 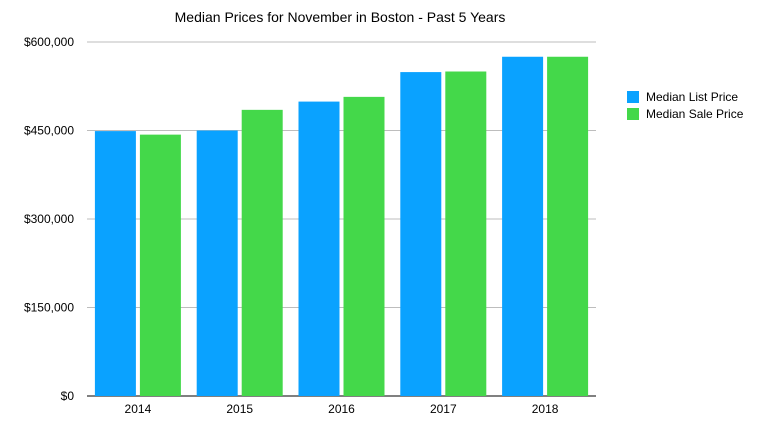 What do you see at coordinates (692, 96) in the screenshot?
I see `legend-label-list-price: Median List Price` at bounding box center [692, 96].